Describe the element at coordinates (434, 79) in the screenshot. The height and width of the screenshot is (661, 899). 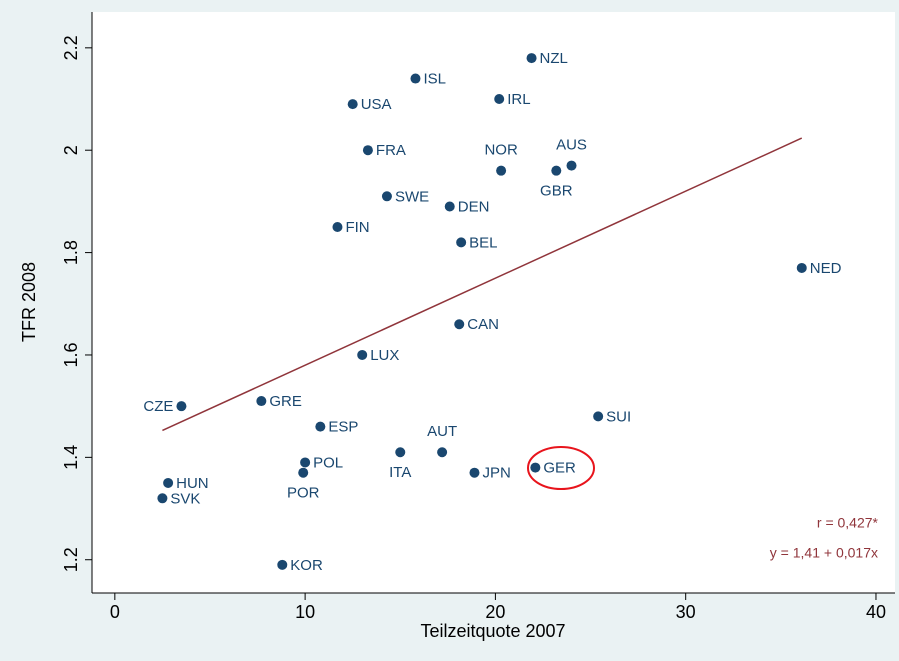
I see `point-label: ISL` at that location.